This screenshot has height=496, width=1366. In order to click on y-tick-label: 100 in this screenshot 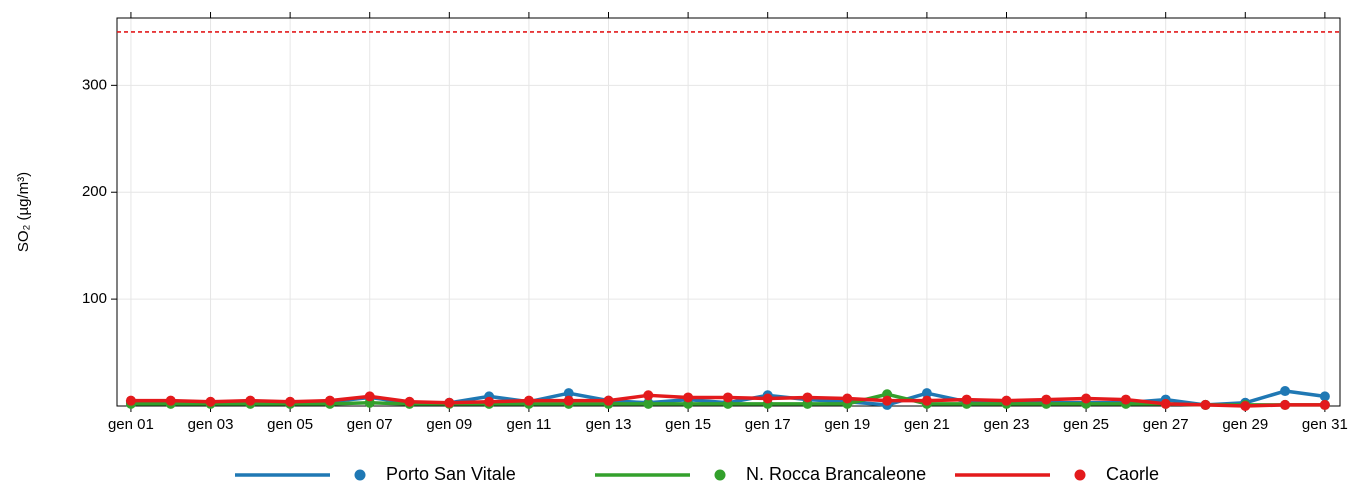, I will do `click(94, 298)`.